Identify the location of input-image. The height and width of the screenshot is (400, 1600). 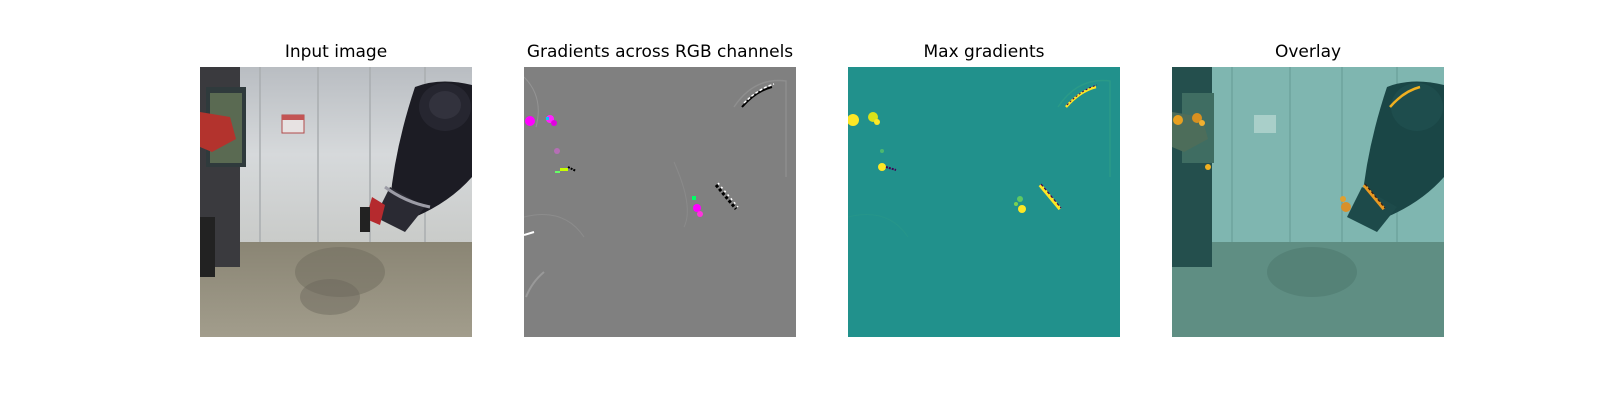
(336, 202).